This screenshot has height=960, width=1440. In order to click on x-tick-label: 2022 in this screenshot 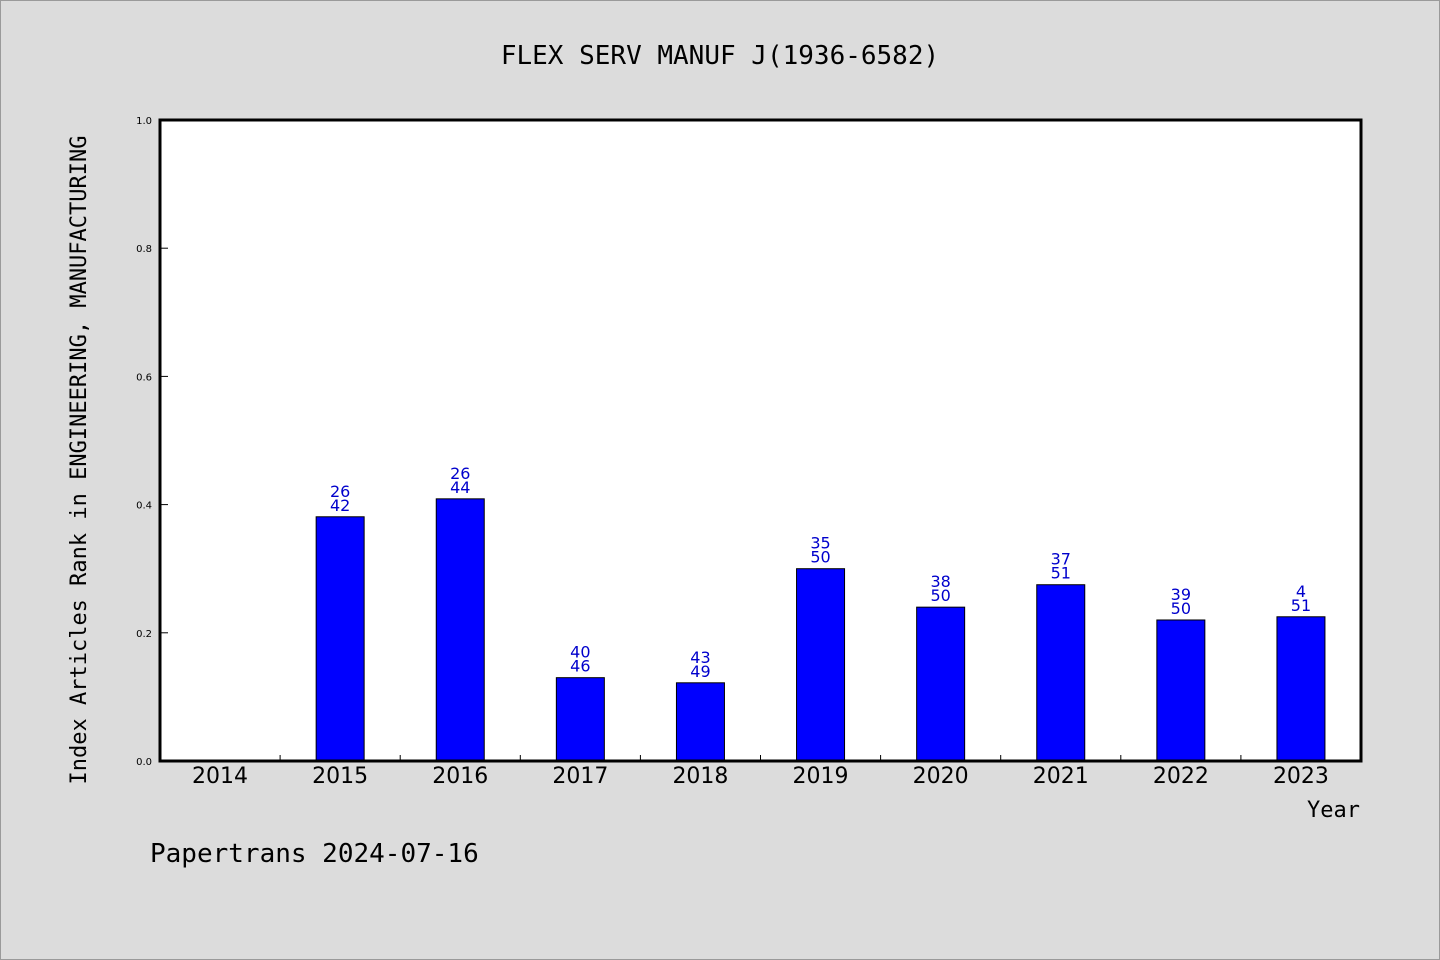, I will do `click(1181, 776)`.